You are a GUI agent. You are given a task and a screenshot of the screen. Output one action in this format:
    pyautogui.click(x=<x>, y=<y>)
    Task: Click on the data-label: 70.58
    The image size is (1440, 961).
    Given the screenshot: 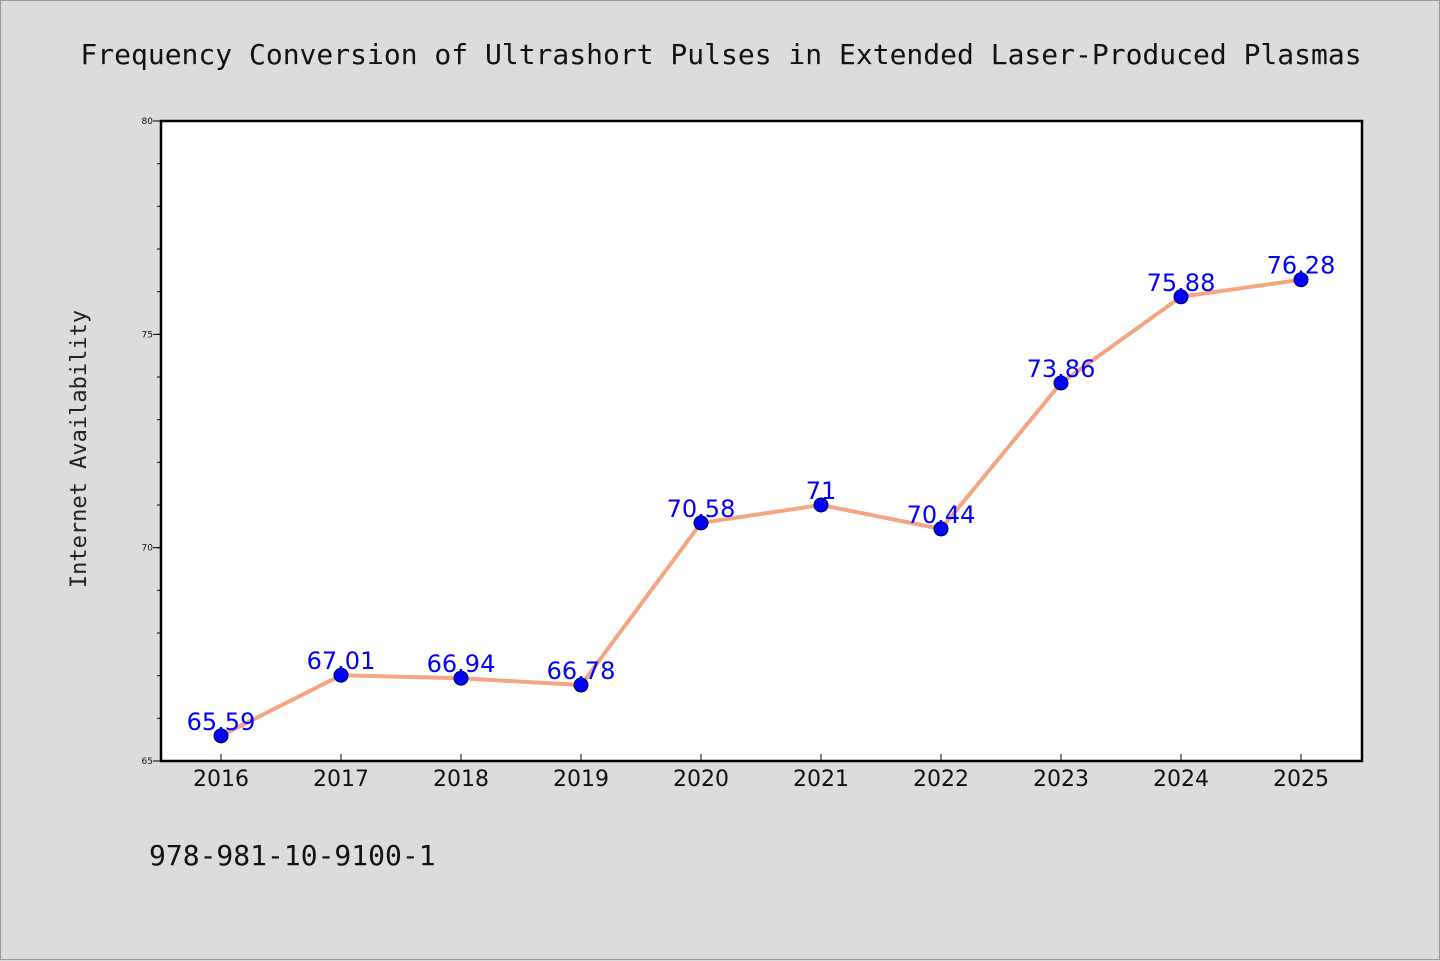 What is the action you would take?
    pyautogui.click(x=701, y=509)
    